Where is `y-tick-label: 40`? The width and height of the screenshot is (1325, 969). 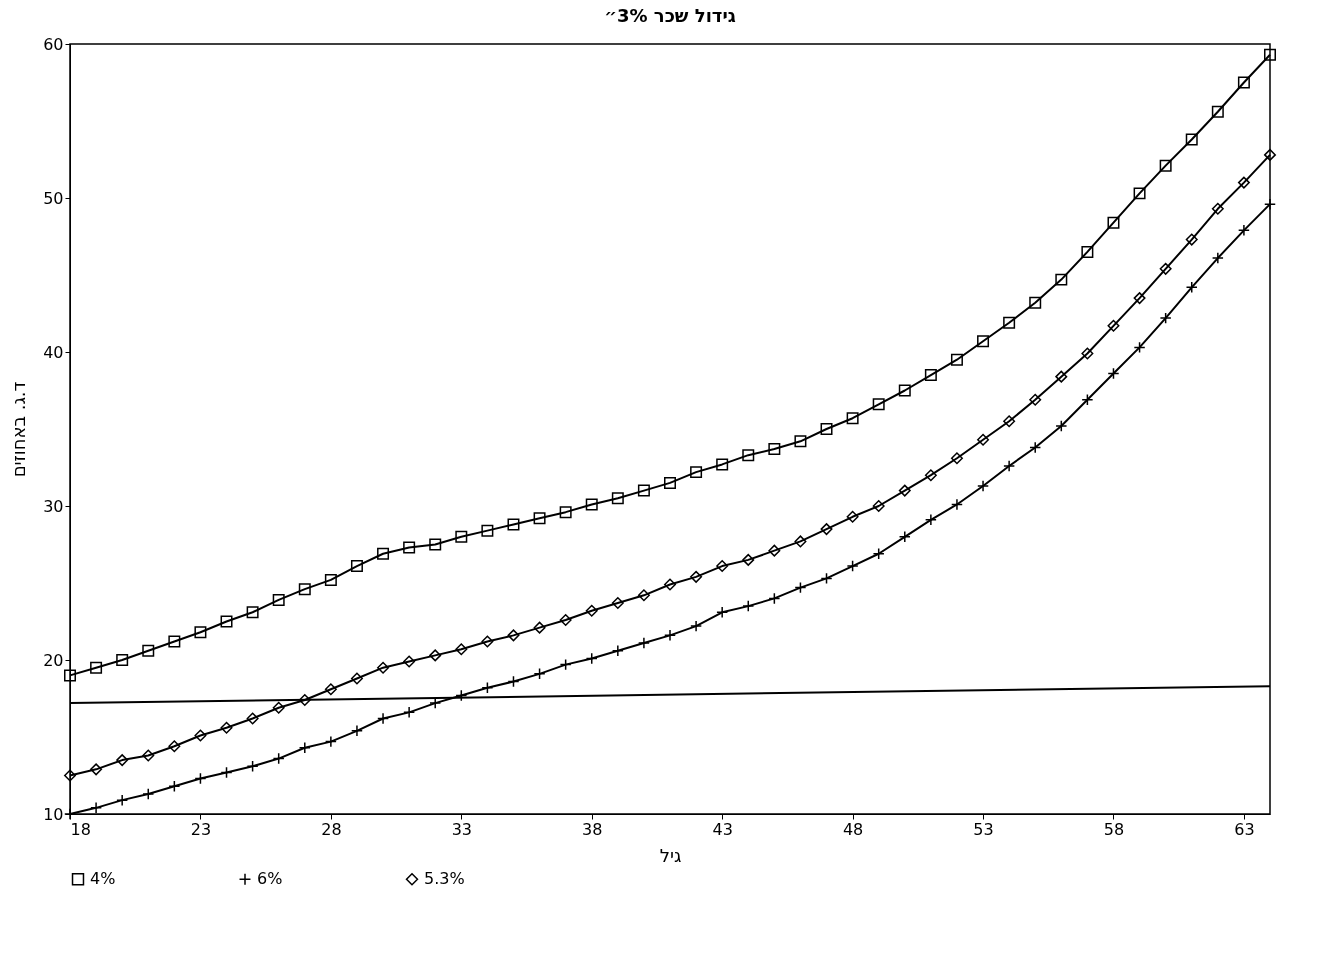 y-tick-label: 40 is located at coordinates (53, 352).